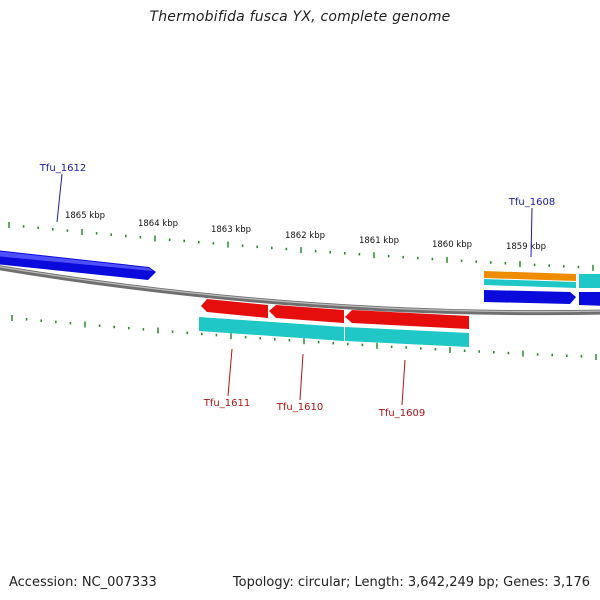  What do you see at coordinates (452, 245) in the screenshot?
I see `scale-label-1860: 1860 kbp` at bounding box center [452, 245].